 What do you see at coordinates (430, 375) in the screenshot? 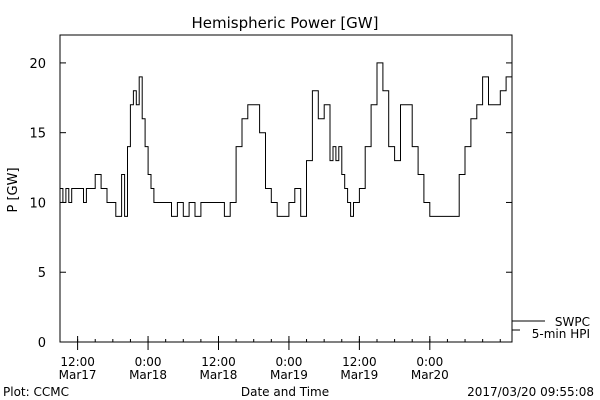
I see `x-tick-label-date: Mar20` at bounding box center [430, 375].